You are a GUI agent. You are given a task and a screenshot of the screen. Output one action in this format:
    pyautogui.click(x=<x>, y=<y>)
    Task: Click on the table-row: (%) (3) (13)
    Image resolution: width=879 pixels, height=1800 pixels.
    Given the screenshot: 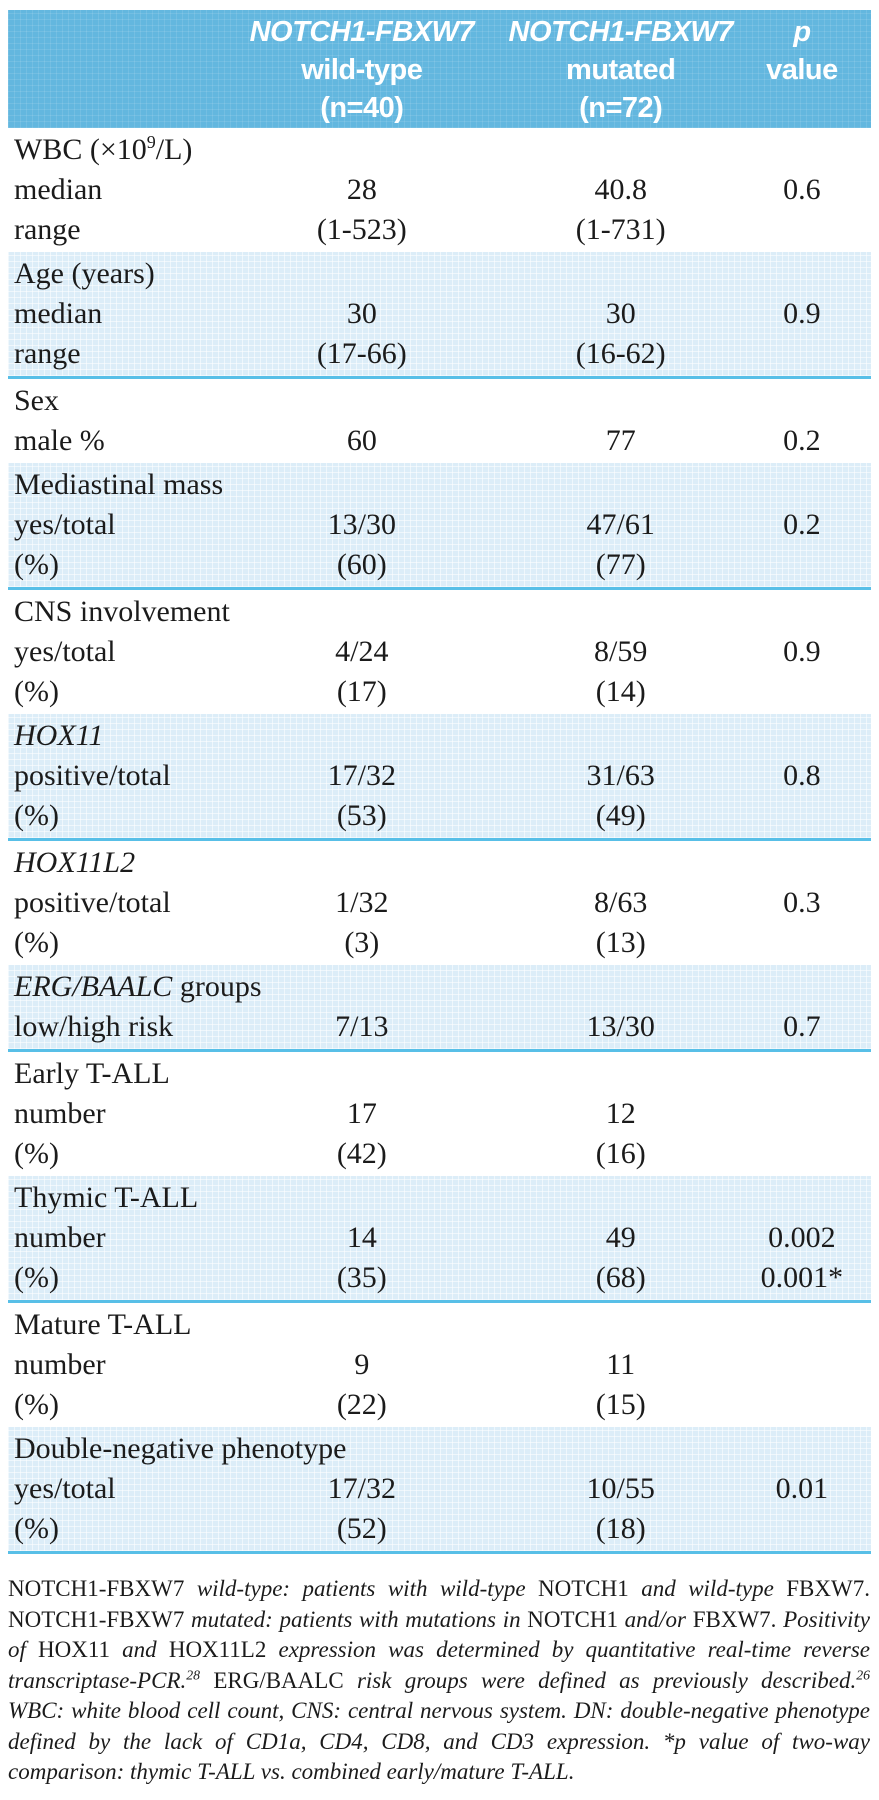 What is the action you would take?
    pyautogui.click(x=439, y=943)
    